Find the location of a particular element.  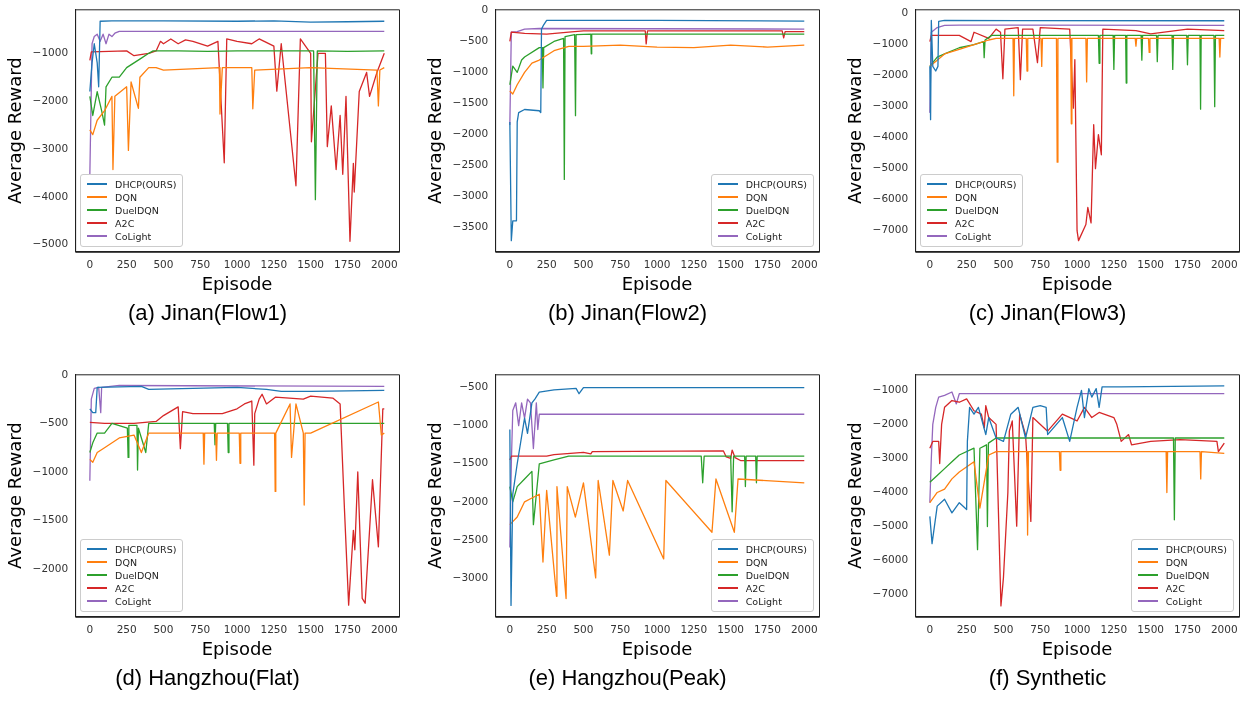

text: (a) Jinan(Flow1) is located at coordinates (207, 313).